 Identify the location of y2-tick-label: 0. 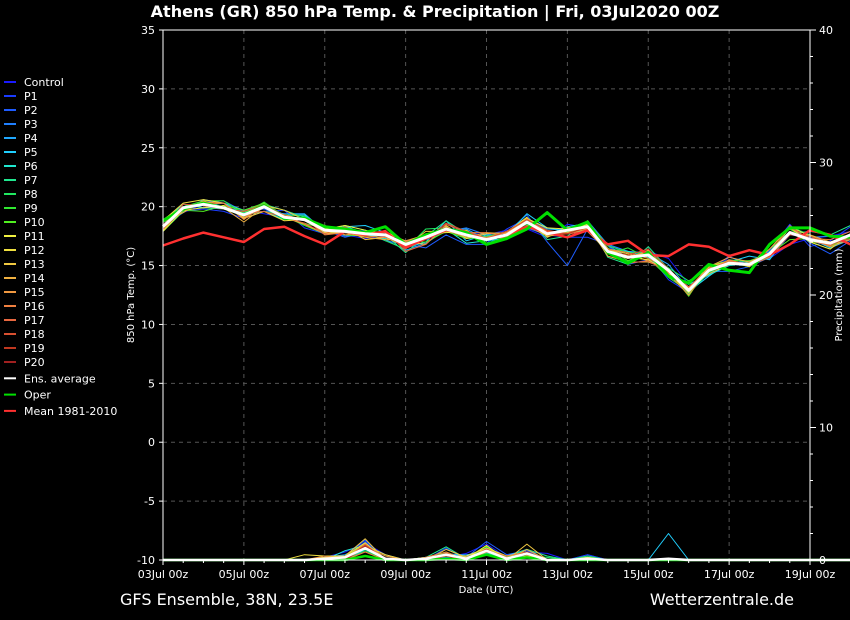
(822, 560).